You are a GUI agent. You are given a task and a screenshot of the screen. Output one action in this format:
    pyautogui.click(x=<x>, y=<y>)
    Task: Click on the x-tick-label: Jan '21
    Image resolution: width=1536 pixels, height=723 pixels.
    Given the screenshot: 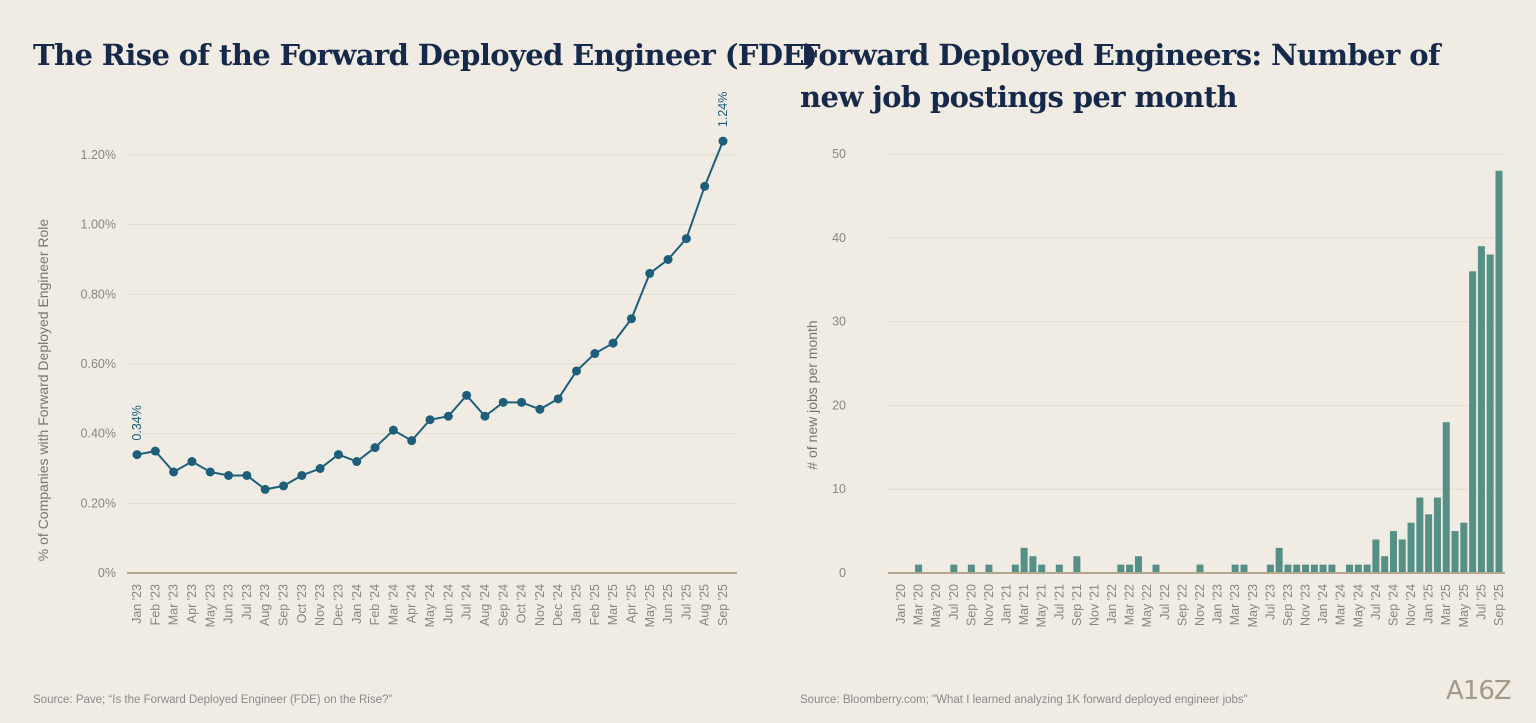 What is the action you would take?
    pyautogui.click(x=1007, y=604)
    